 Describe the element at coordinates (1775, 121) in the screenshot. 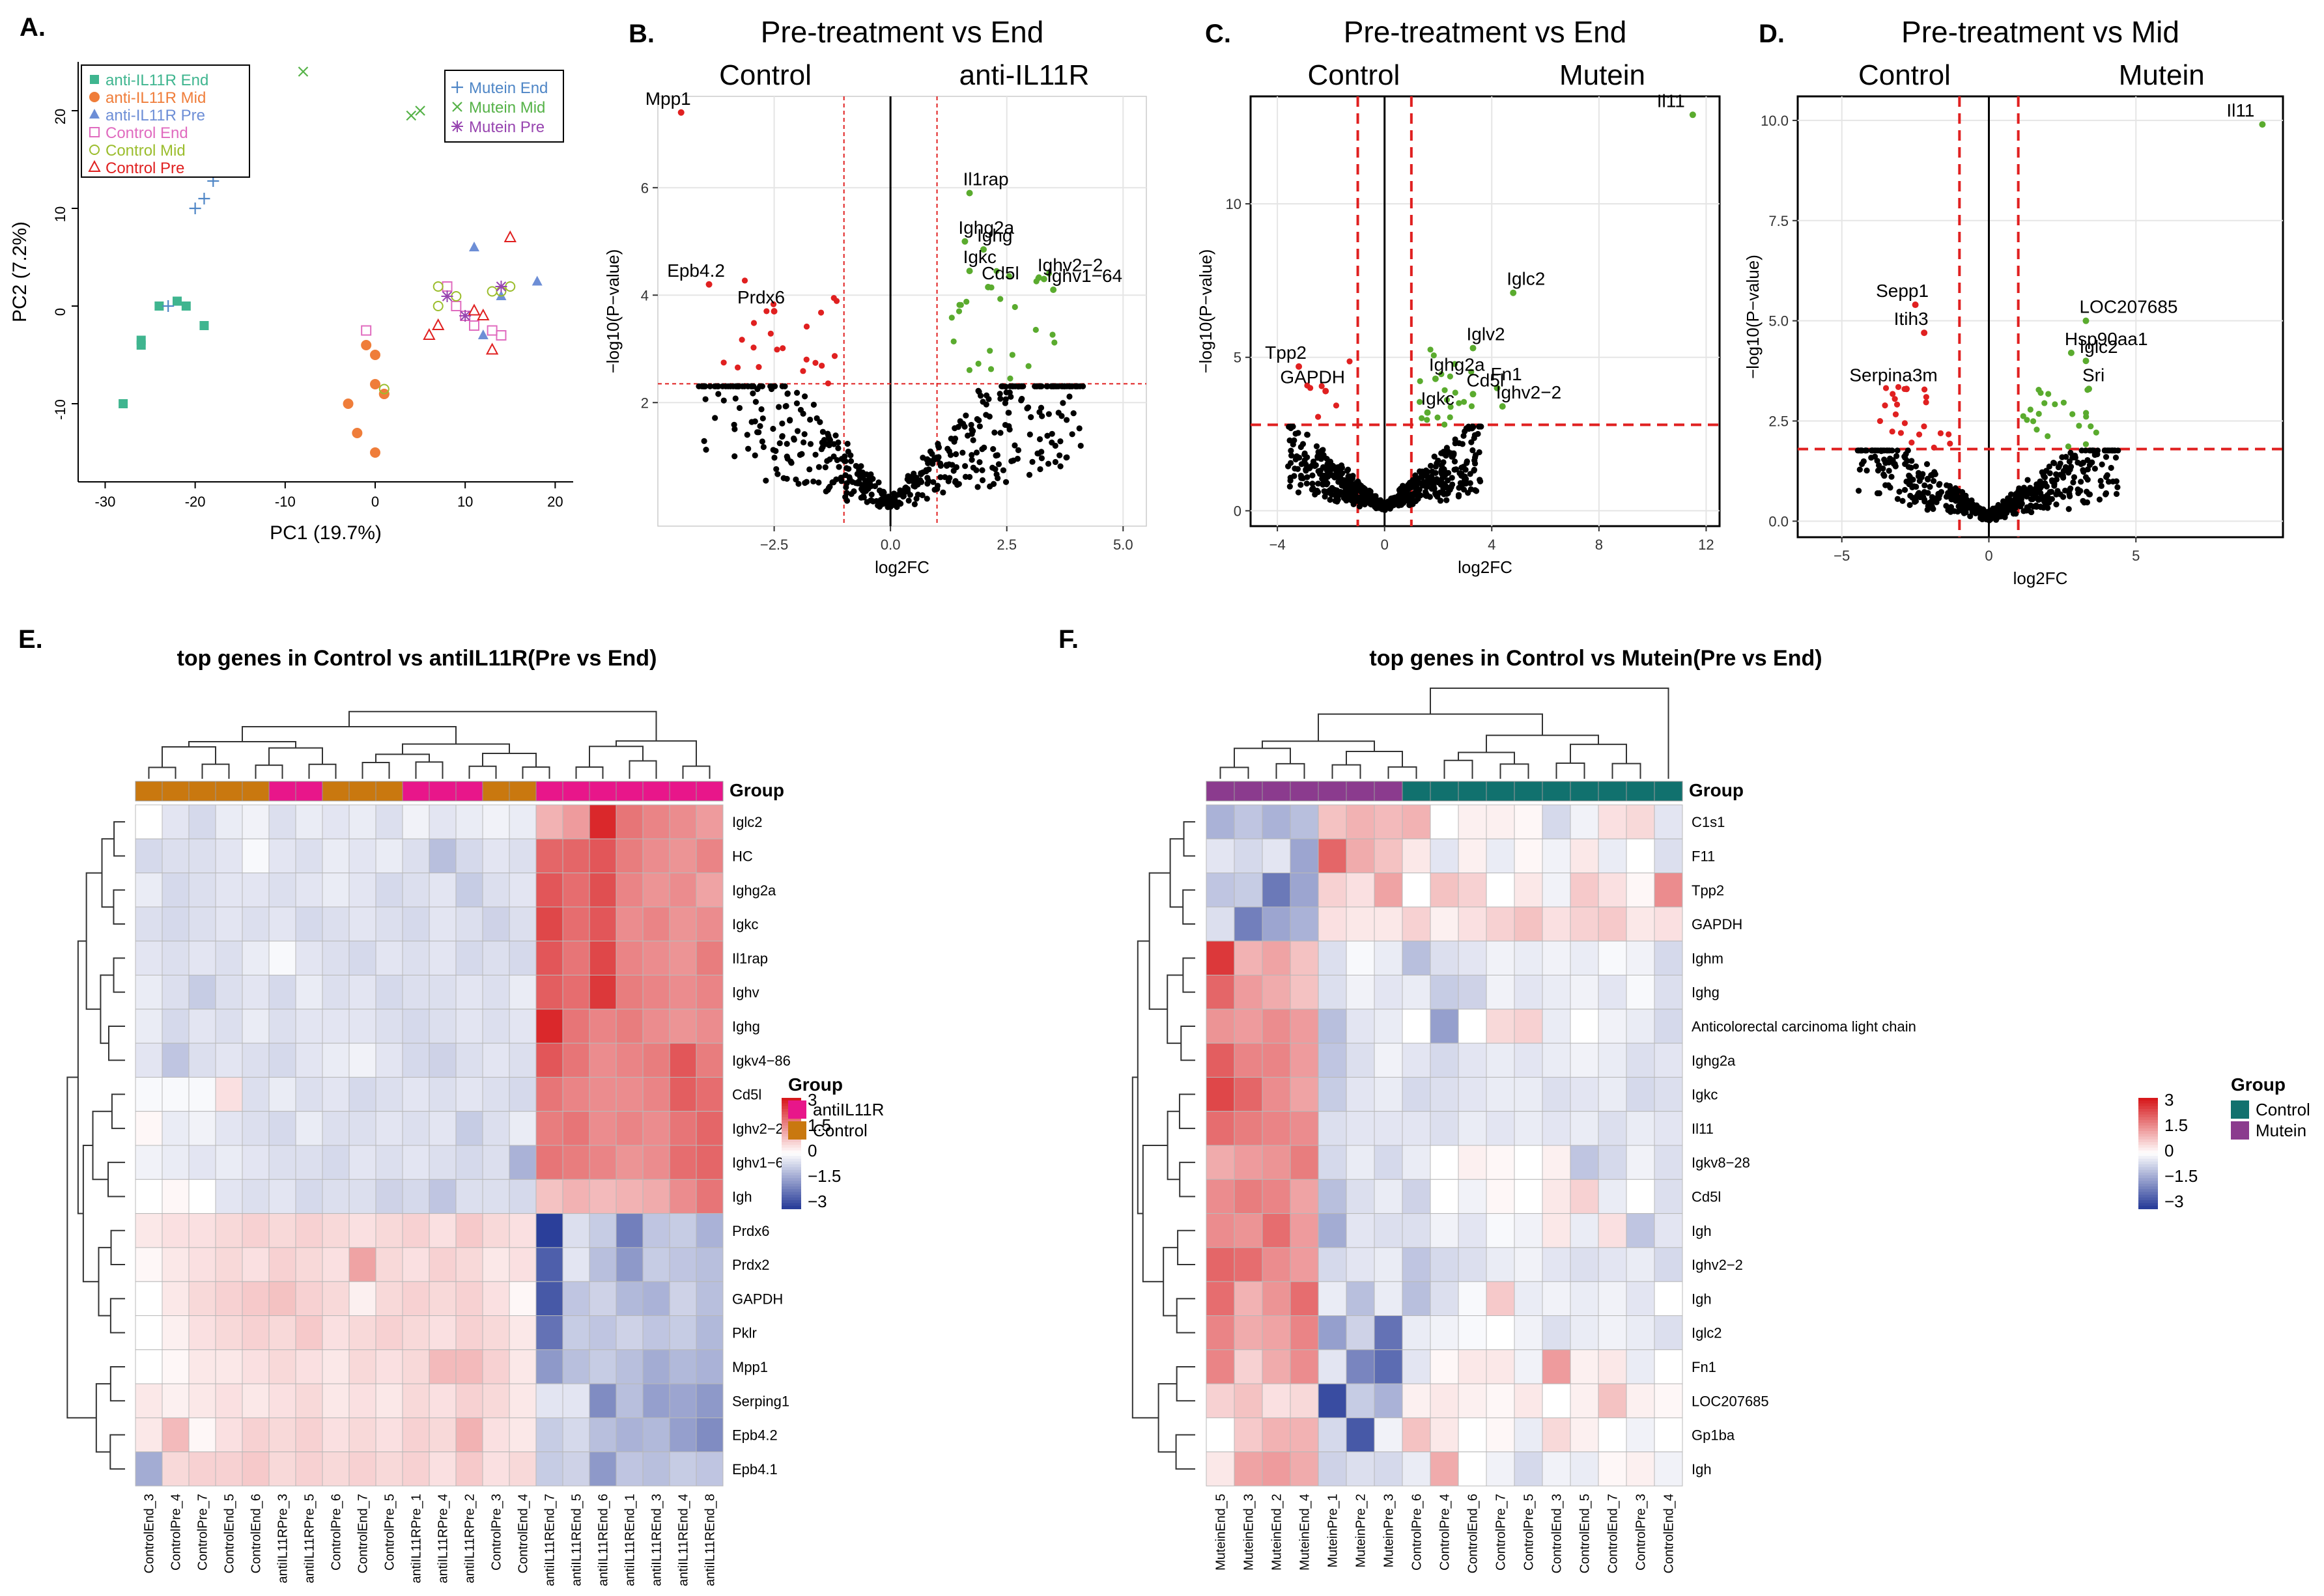

I see `y-tick-label: 10.0` at that location.